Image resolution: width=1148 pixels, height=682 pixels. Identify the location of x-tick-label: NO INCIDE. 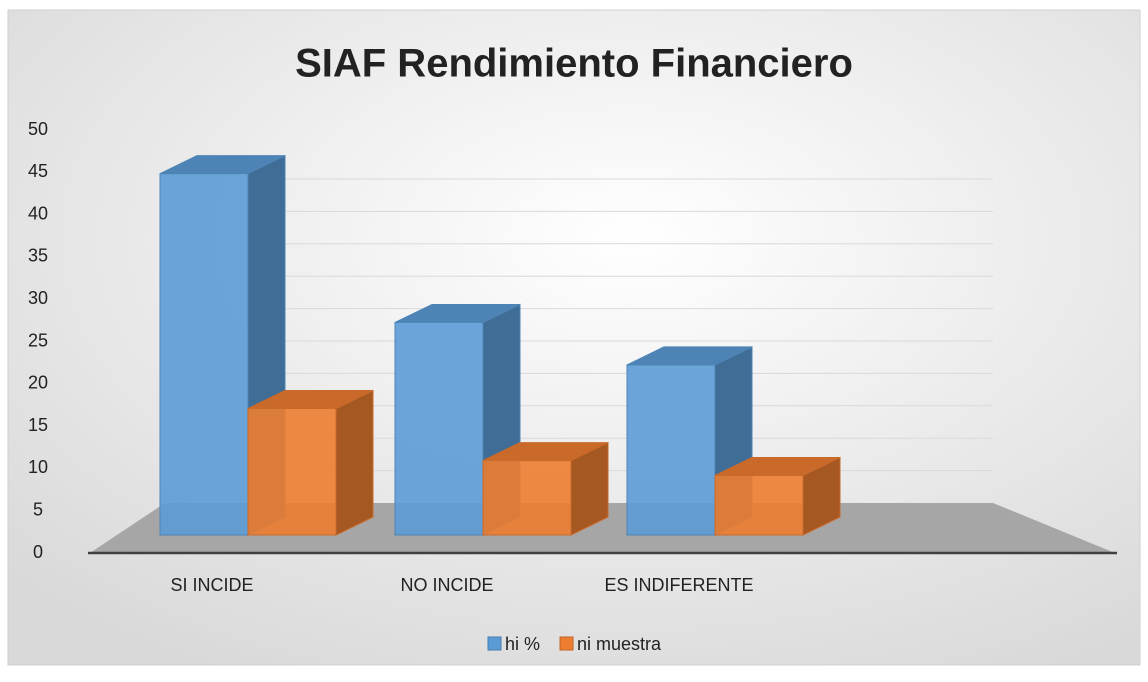
(446, 585).